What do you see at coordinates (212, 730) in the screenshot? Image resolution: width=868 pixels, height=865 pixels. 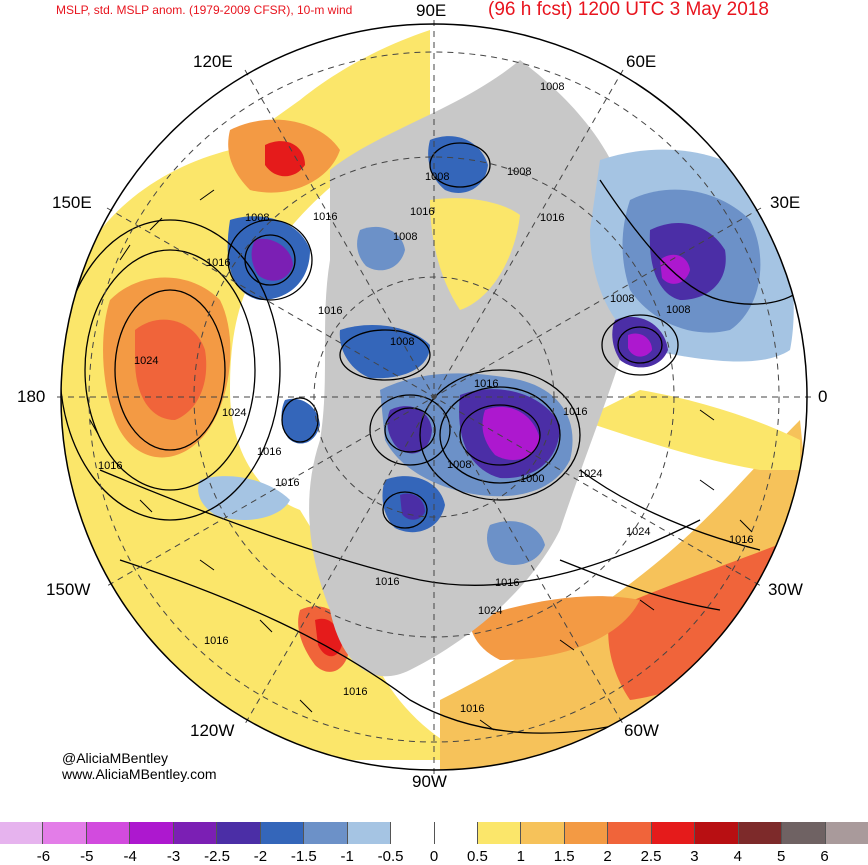 I see `longitude-label-120w: 120W` at bounding box center [212, 730].